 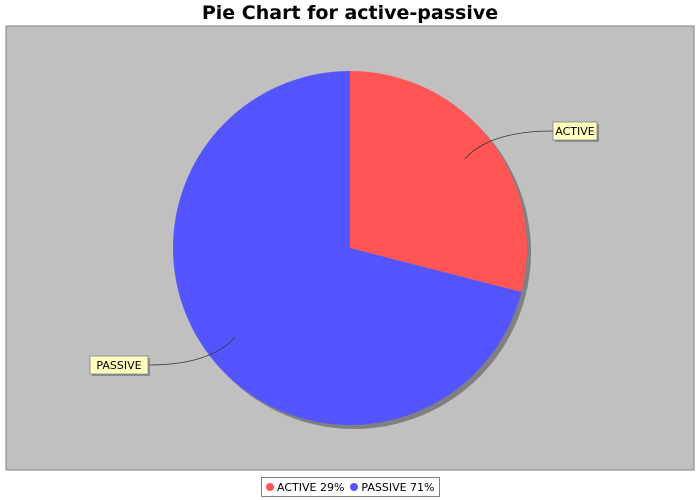 What do you see at coordinates (191, 351) in the screenshot?
I see `leader-line-passive` at bounding box center [191, 351].